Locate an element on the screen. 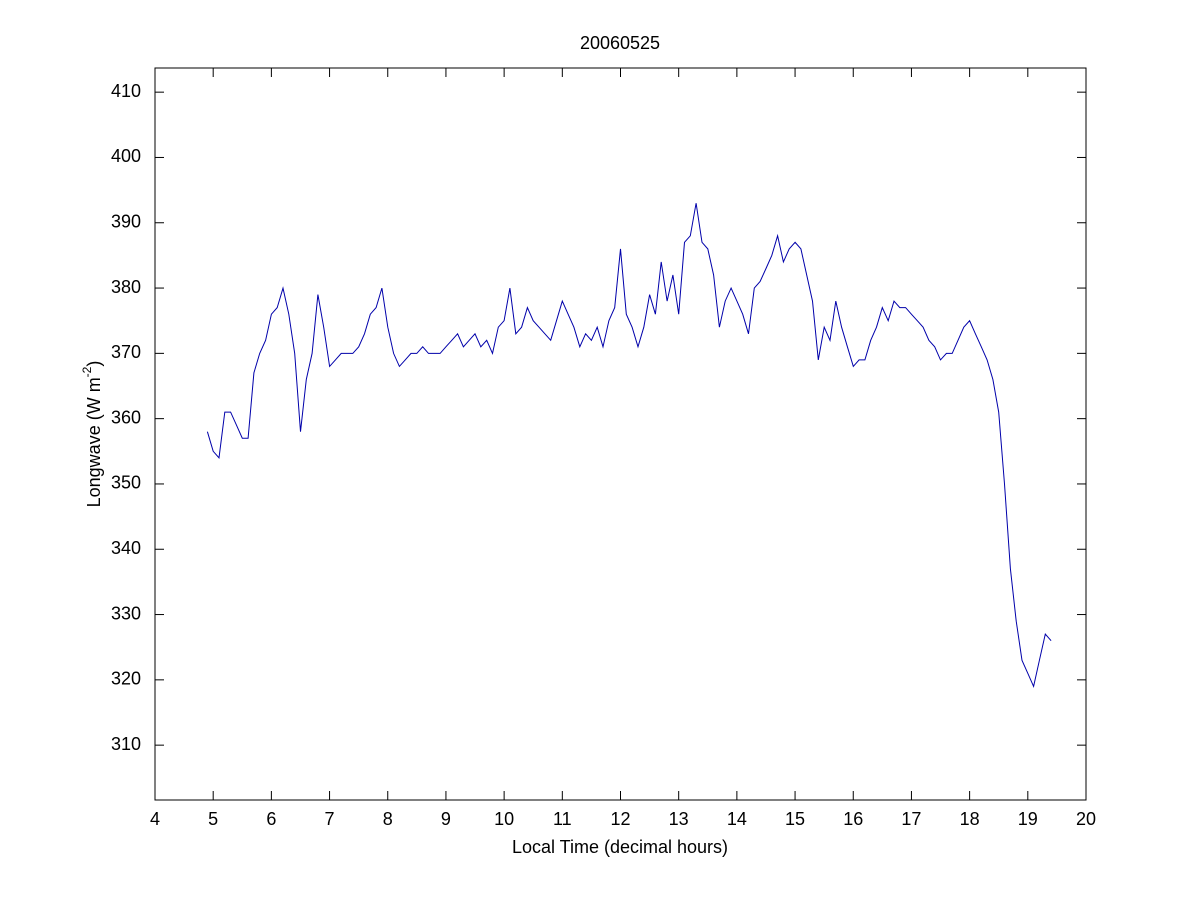  x-tick-label: 6 is located at coordinates (271, 819).